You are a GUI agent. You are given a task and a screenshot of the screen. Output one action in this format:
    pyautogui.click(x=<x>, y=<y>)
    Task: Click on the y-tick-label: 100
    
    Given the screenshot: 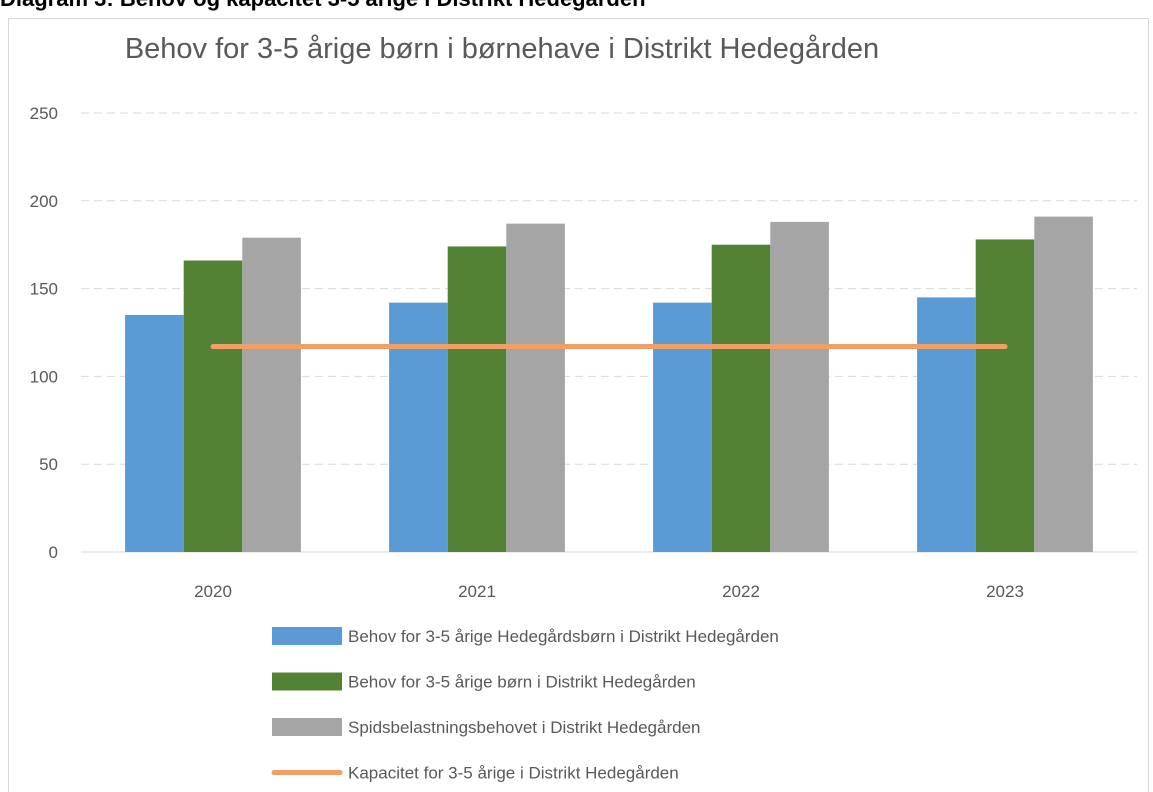 What is the action you would take?
    pyautogui.click(x=44, y=376)
    